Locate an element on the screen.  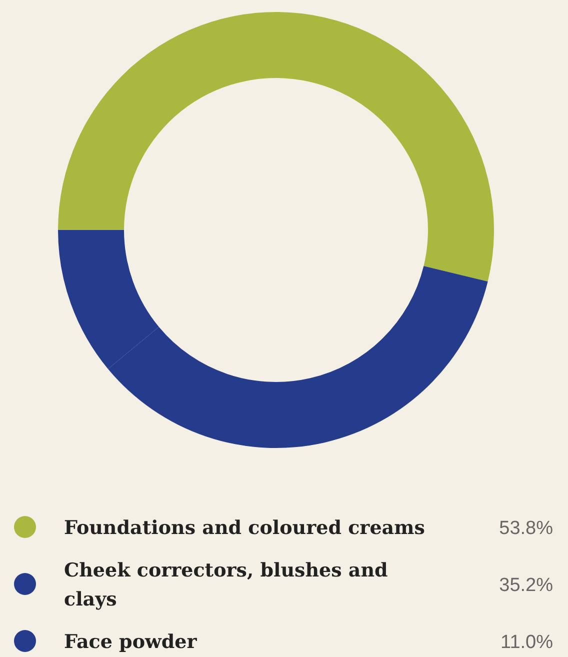
legend-label: Face powder is located at coordinates (131, 642).